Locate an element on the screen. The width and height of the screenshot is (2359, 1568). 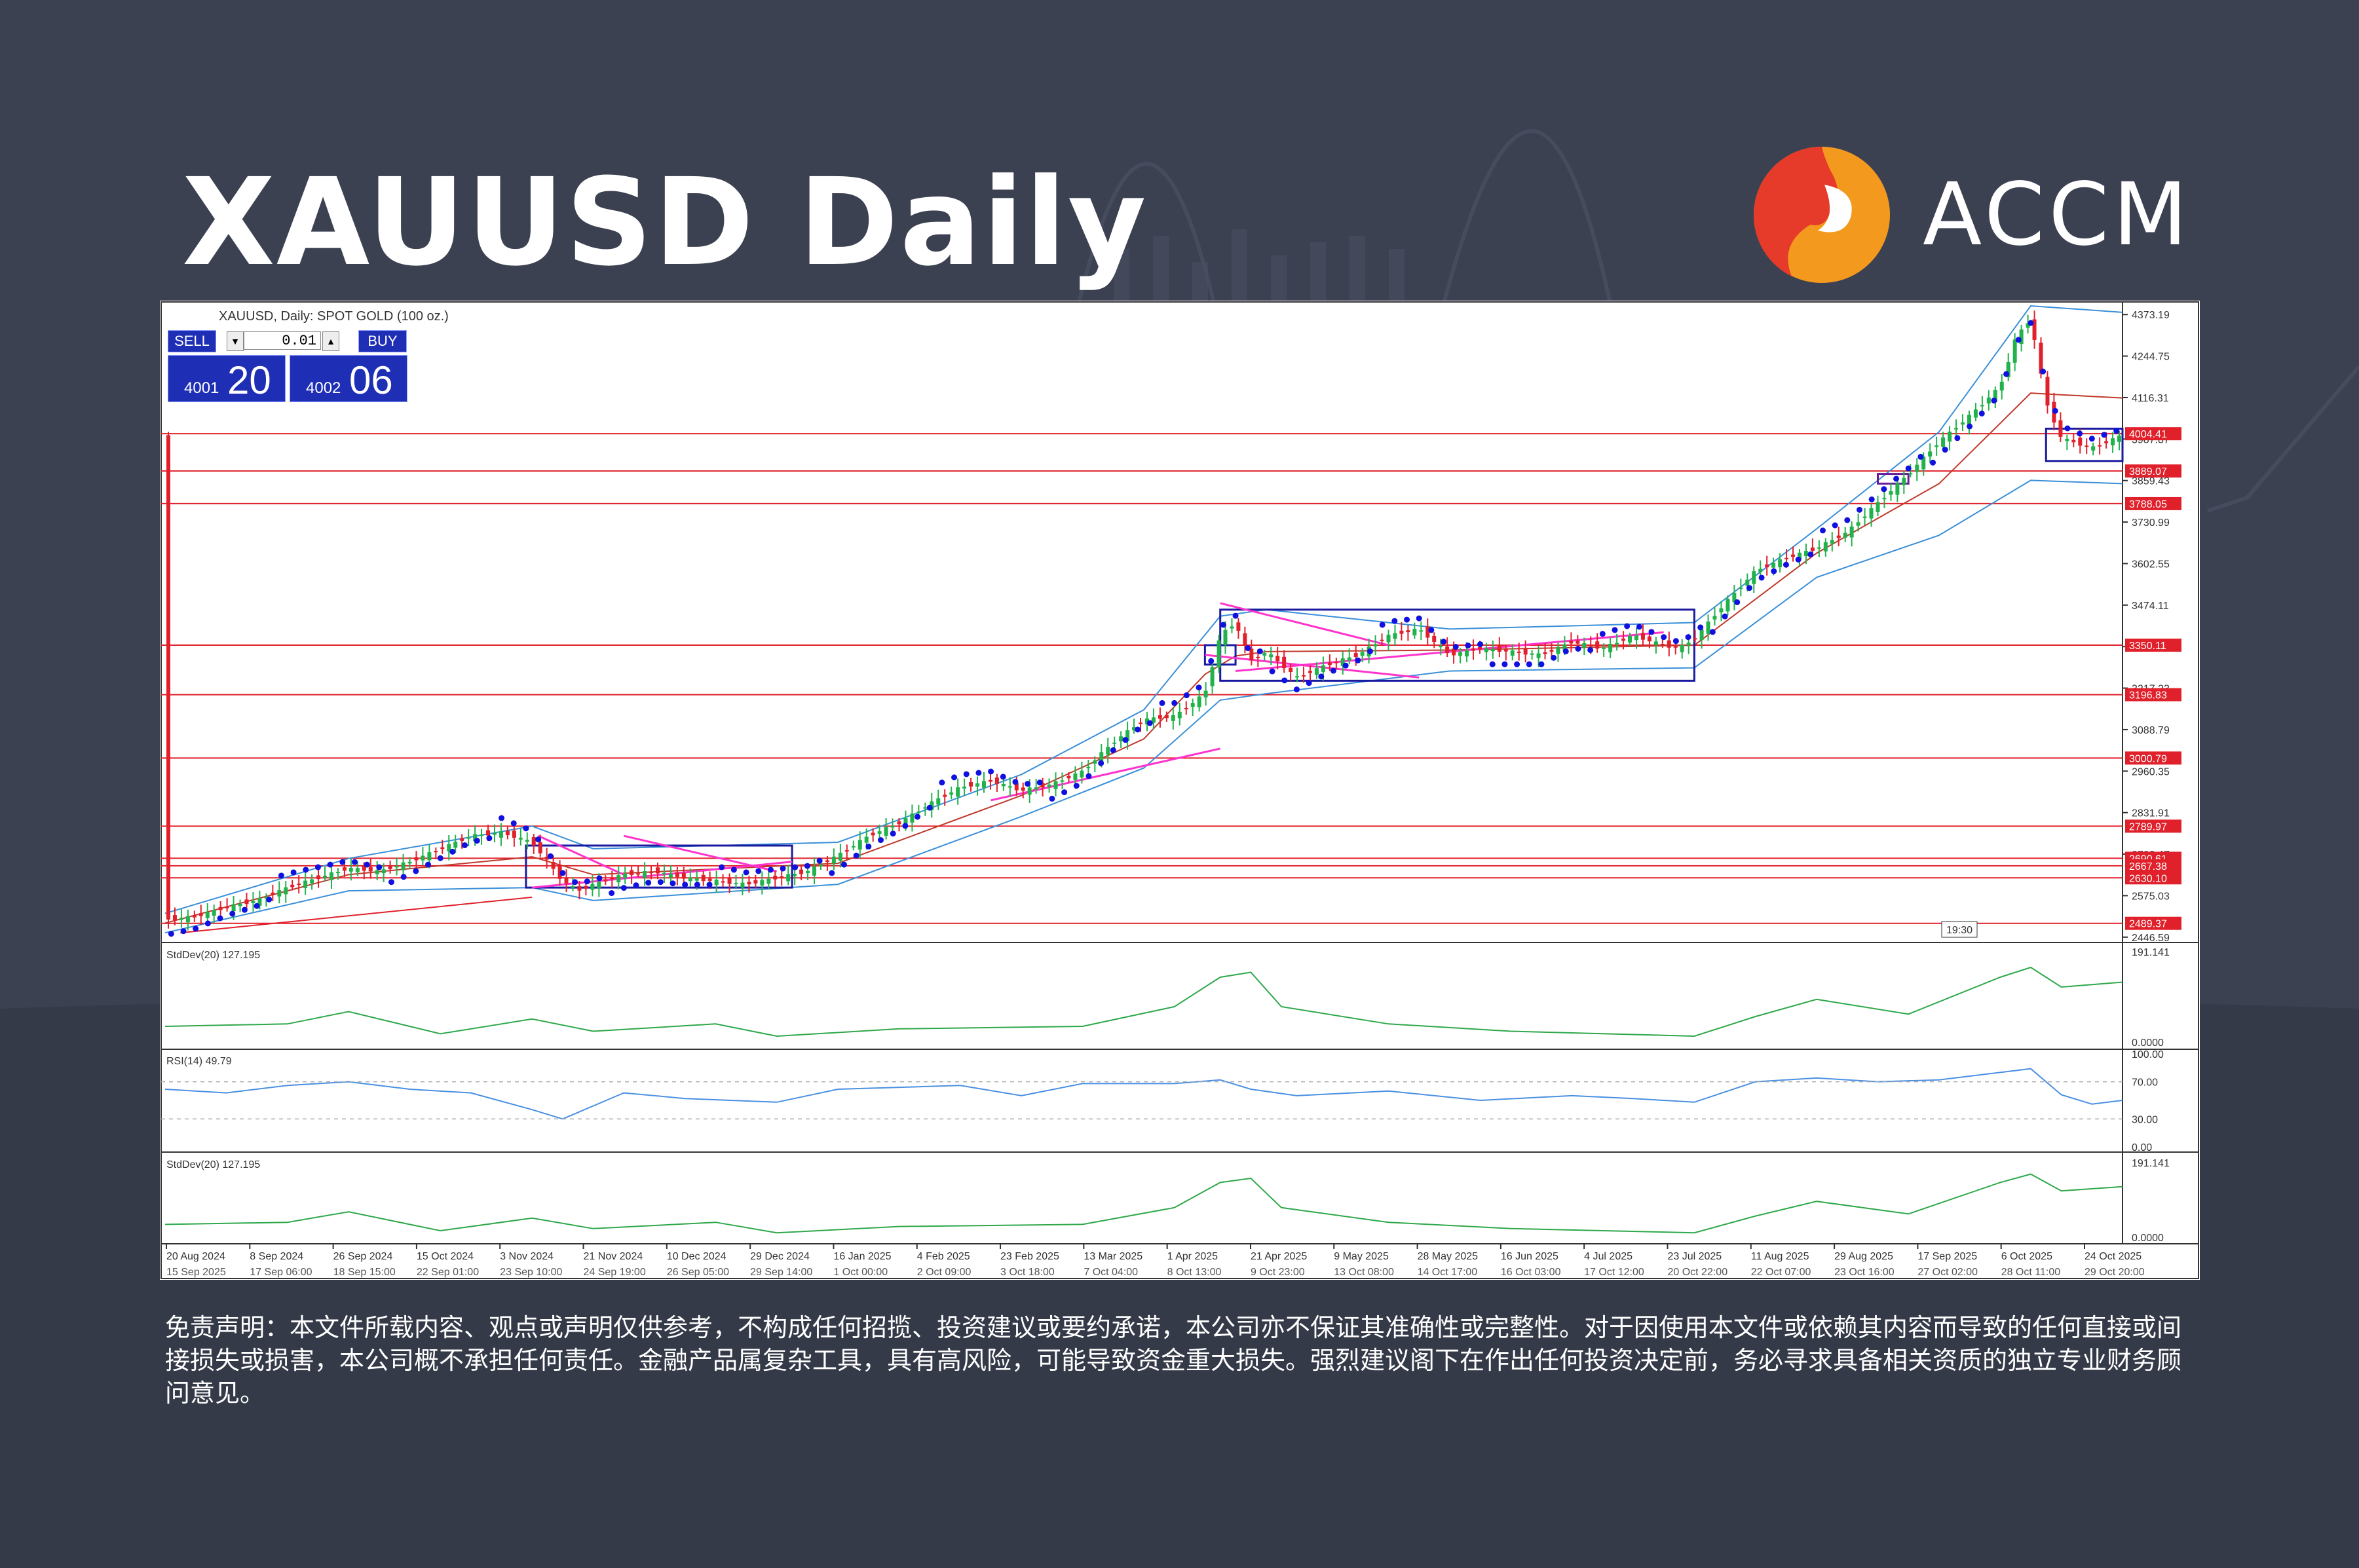
buy-button: BUY is located at coordinates (383, 341).